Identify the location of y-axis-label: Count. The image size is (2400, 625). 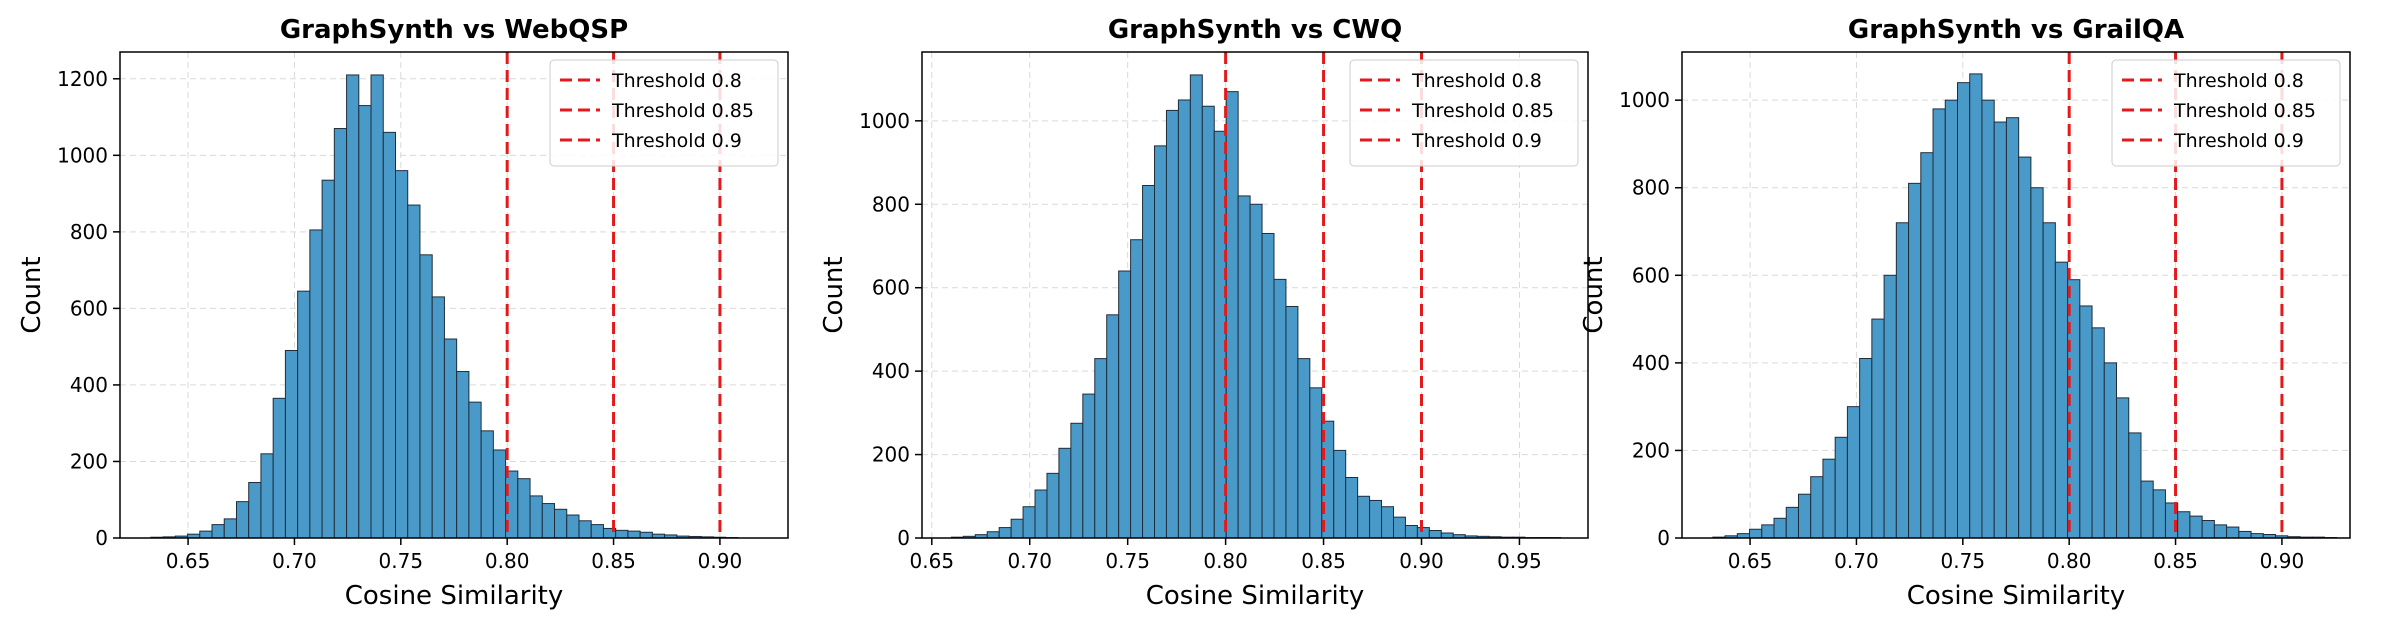
(32, 294).